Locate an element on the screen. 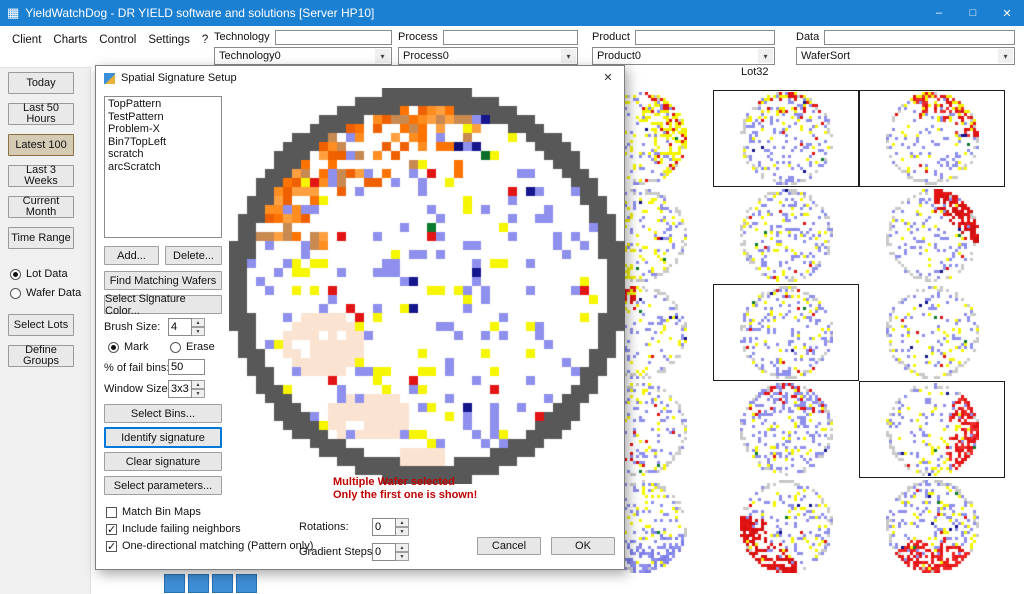  match-bin-maps-checkbox: Match Bin Maps is located at coordinates (153, 512).